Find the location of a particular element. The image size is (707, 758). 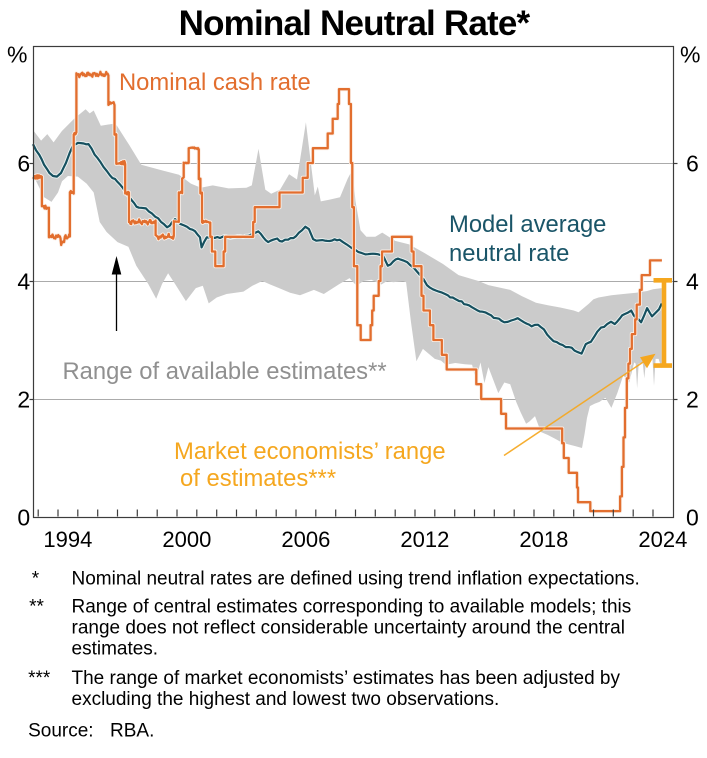

svg-text: of estimates*** is located at coordinates (258, 478).